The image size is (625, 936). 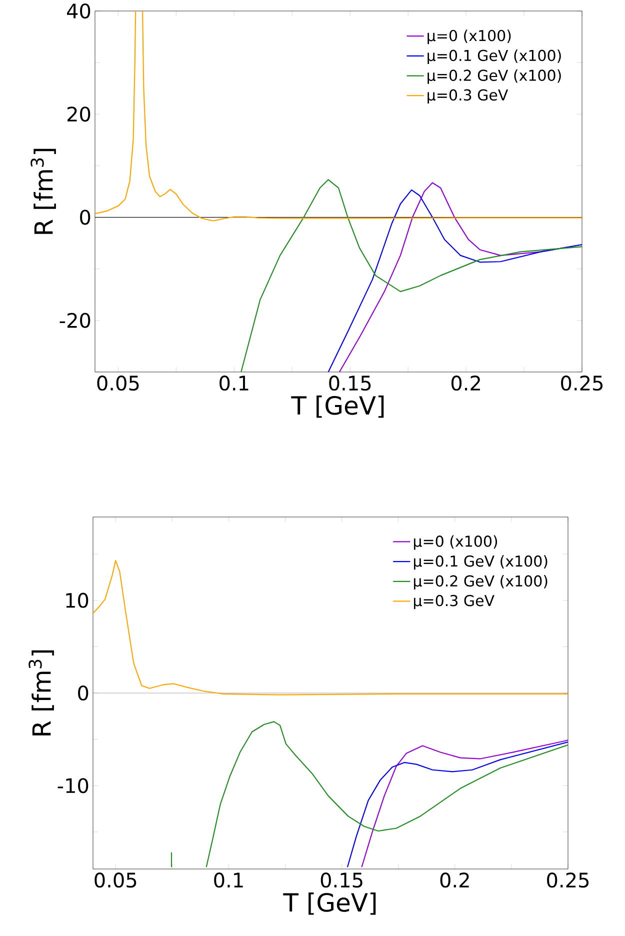 What do you see at coordinates (77, 600) in the screenshot?
I see `y-tick-label: 10` at bounding box center [77, 600].